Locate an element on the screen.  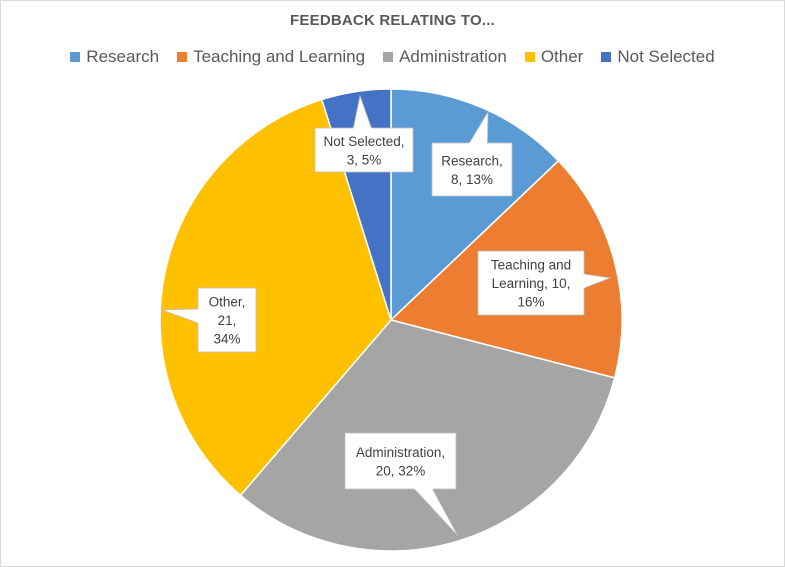
data-label-text-teaching-and-learning-2: 16% is located at coordinates (530, 302).